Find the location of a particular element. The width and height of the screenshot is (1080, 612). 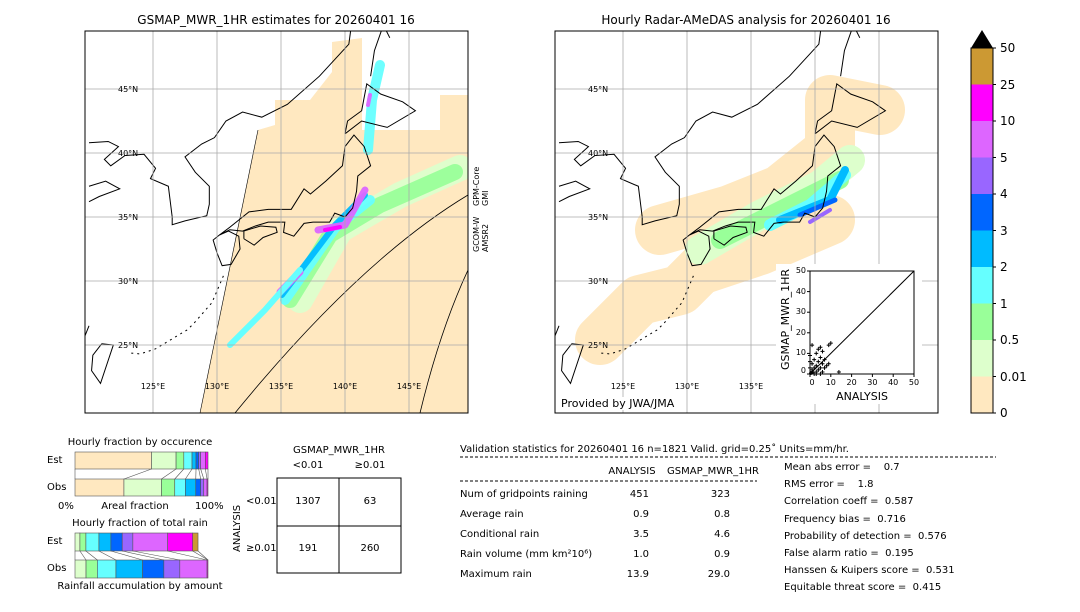

sat-sensor: AMSR2 is located at coordinates (485, 237).